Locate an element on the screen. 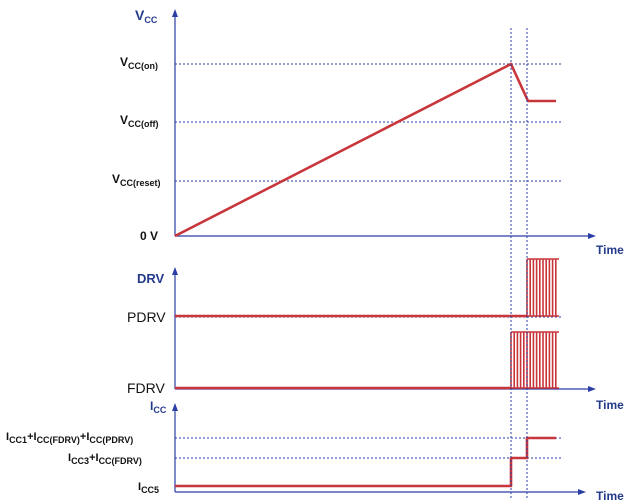 The height and width of the screenshot is (504, 629). vcc-time-label: Time is located at coordinates (610, 250).